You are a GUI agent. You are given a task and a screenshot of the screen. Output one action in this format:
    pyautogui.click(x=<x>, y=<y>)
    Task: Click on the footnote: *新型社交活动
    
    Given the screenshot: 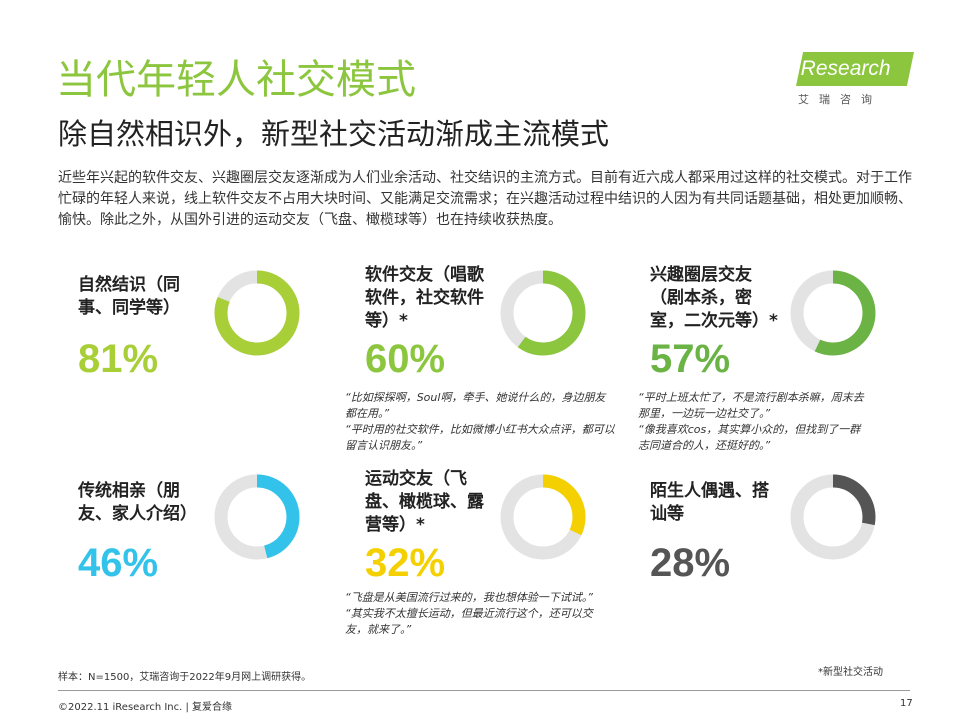 What is the action you would take?
    pyautogui.click(x=850, y=672)
    